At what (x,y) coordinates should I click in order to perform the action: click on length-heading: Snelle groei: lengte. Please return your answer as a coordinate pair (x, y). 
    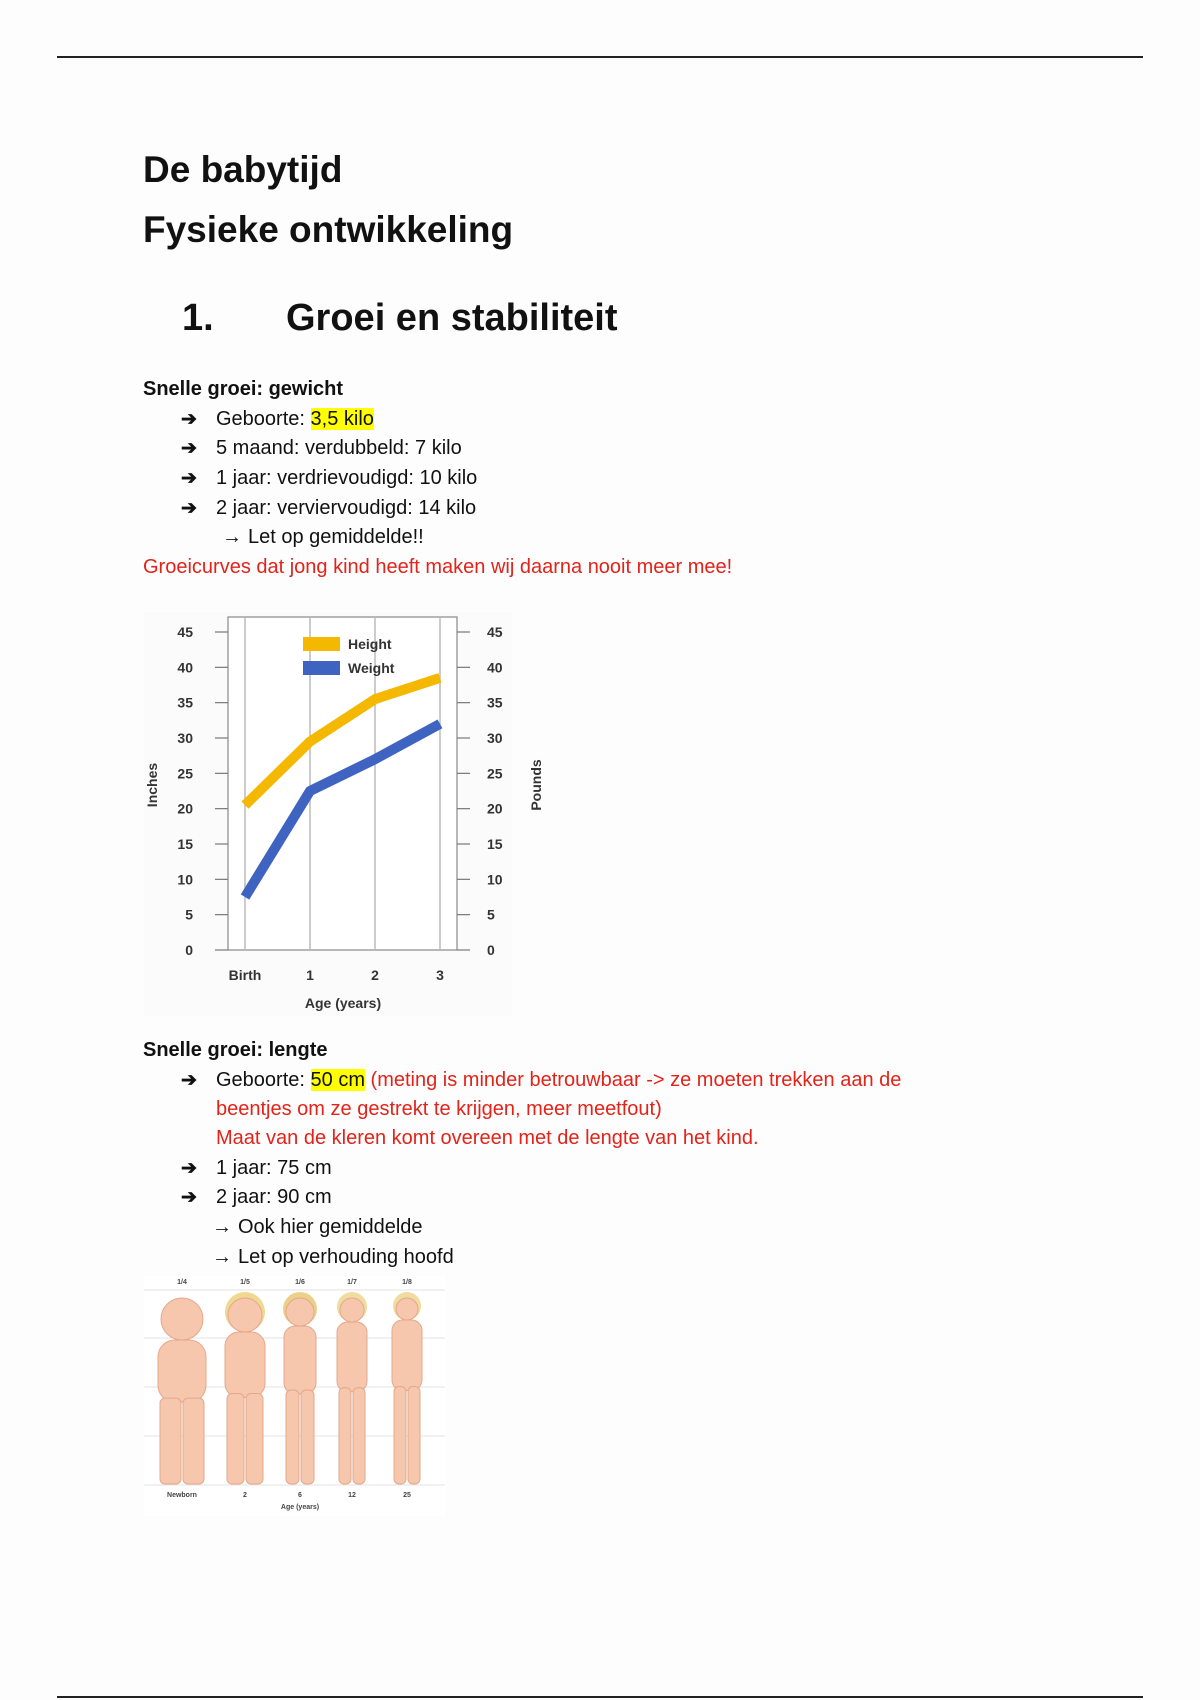
    Looking at the image, I should click on (235, 1050).